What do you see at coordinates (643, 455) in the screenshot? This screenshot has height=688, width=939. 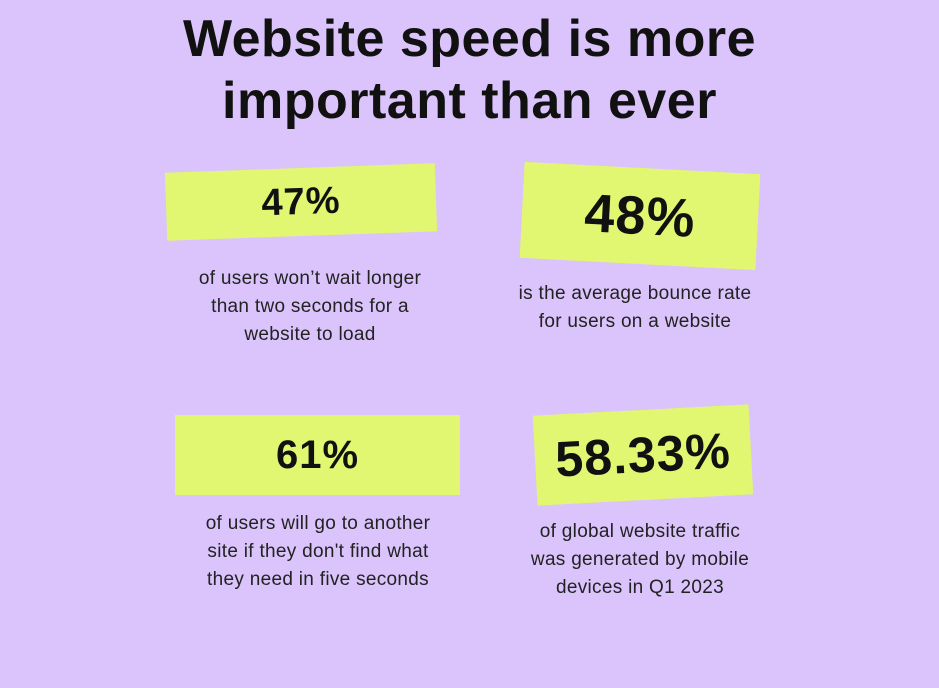 I see `stat-highlight-4: 58.33%` at bounding box center [643, 455].